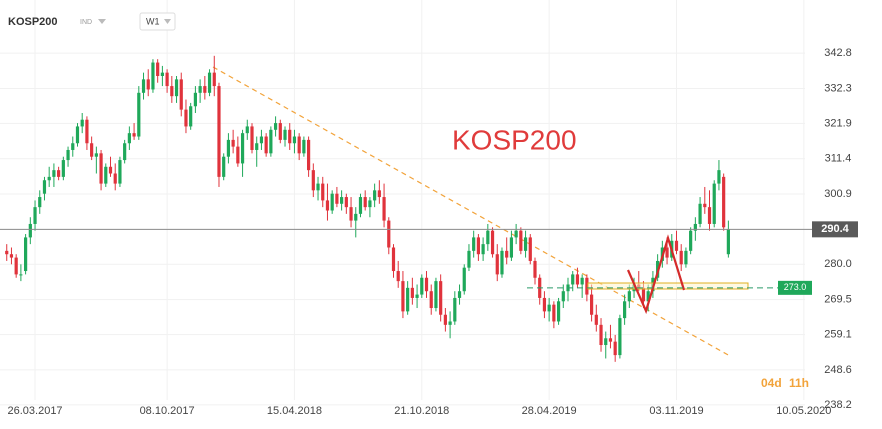 This screenshot has width=882, height=429. What do you see at coordinates (838, 370) in the screenshot?
I see `y-tick-label: 248.6` at bounding box center [838, 370].